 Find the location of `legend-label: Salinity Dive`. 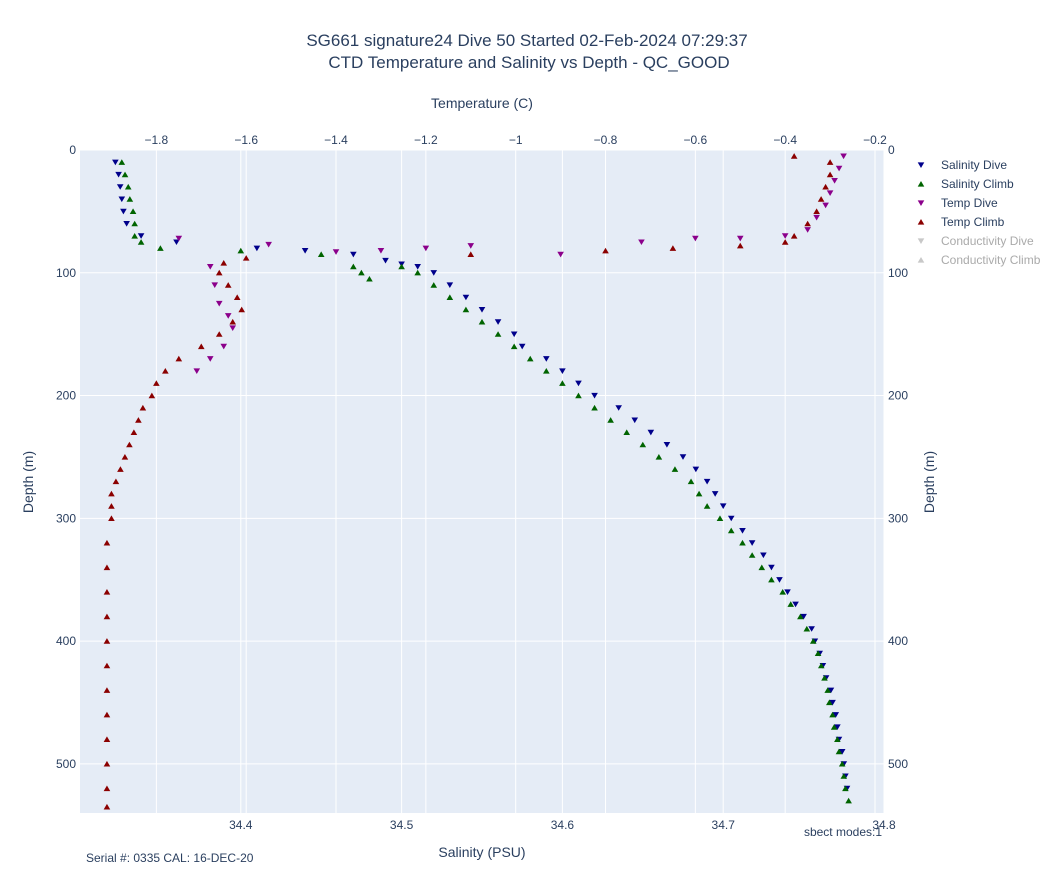

legend-label: Salinity Dive is located at coordinates (974, 165).